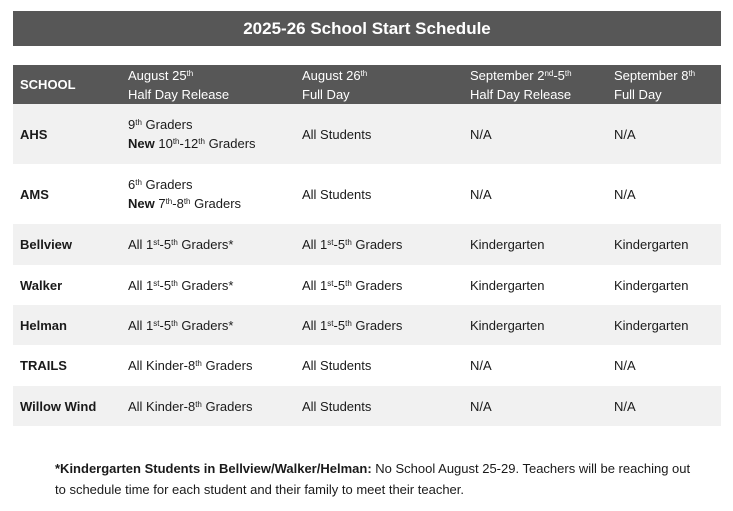  What do you see at coordinates (189, 143) in the screenshot?
I see `cell-text: -12` at bounding box center [189, 143].